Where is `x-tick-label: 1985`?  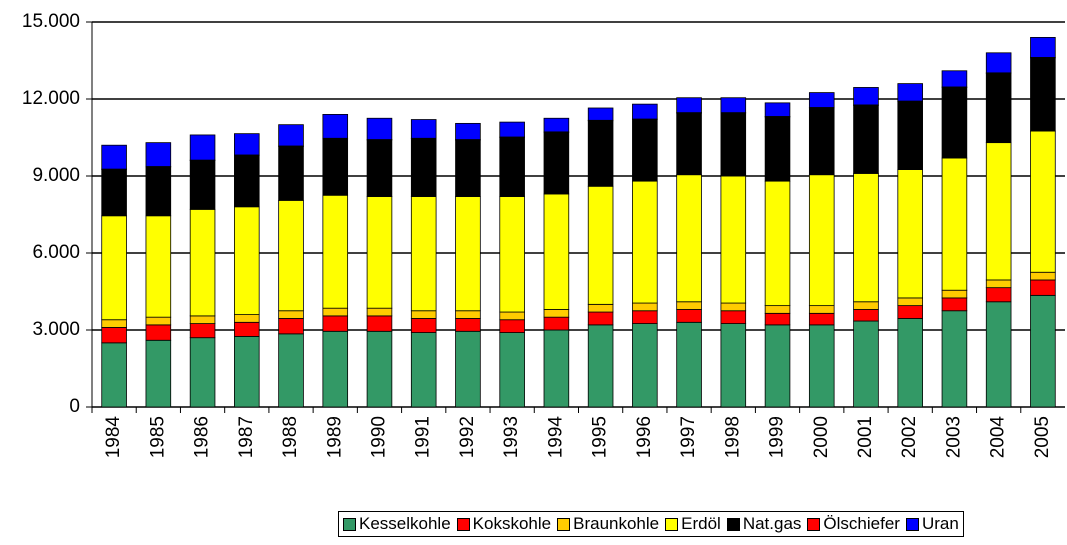
x-tick-label: 1985 is located at coordinates (157, 437).